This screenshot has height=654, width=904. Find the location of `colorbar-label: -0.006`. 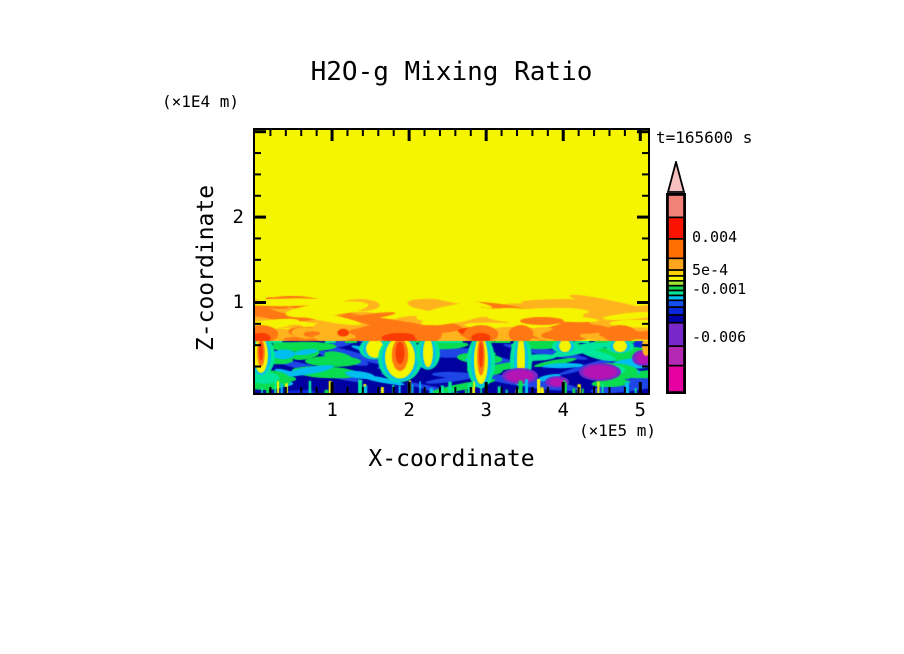

colorbar-label: -0.006 is located at coordinates (719, 336).